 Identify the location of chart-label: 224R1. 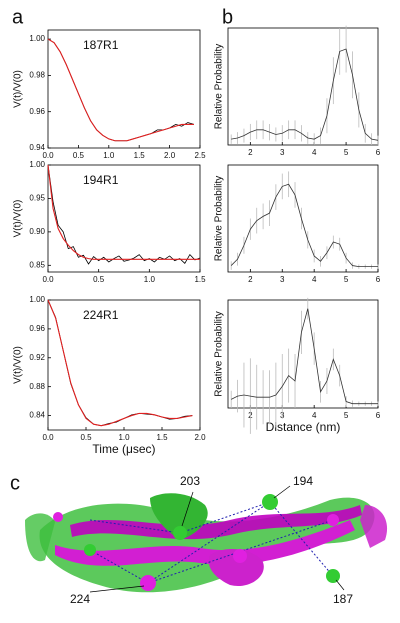
(101, 315).